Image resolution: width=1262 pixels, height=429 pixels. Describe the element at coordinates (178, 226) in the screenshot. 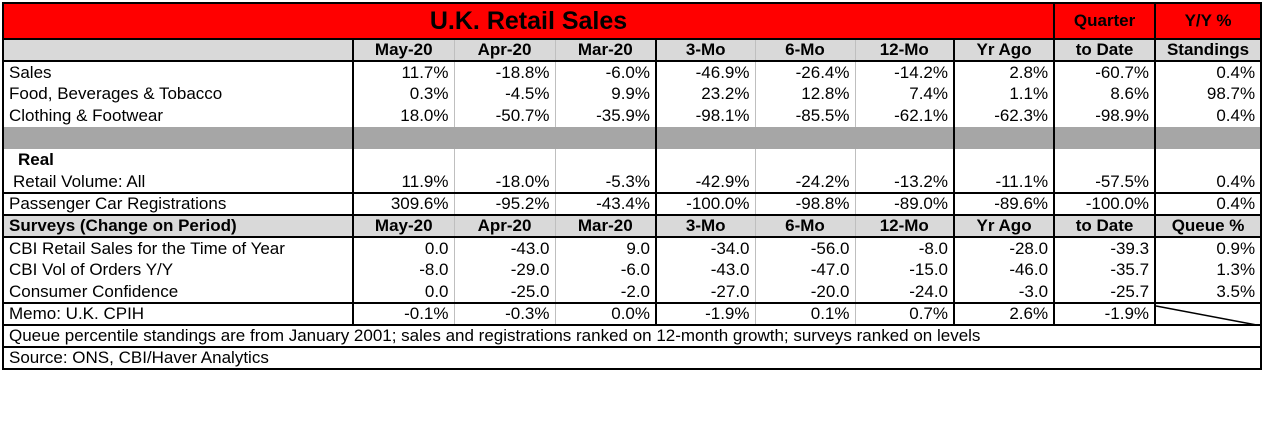

I see `surveys-heading: Surveys (Change on Period)` at that location.